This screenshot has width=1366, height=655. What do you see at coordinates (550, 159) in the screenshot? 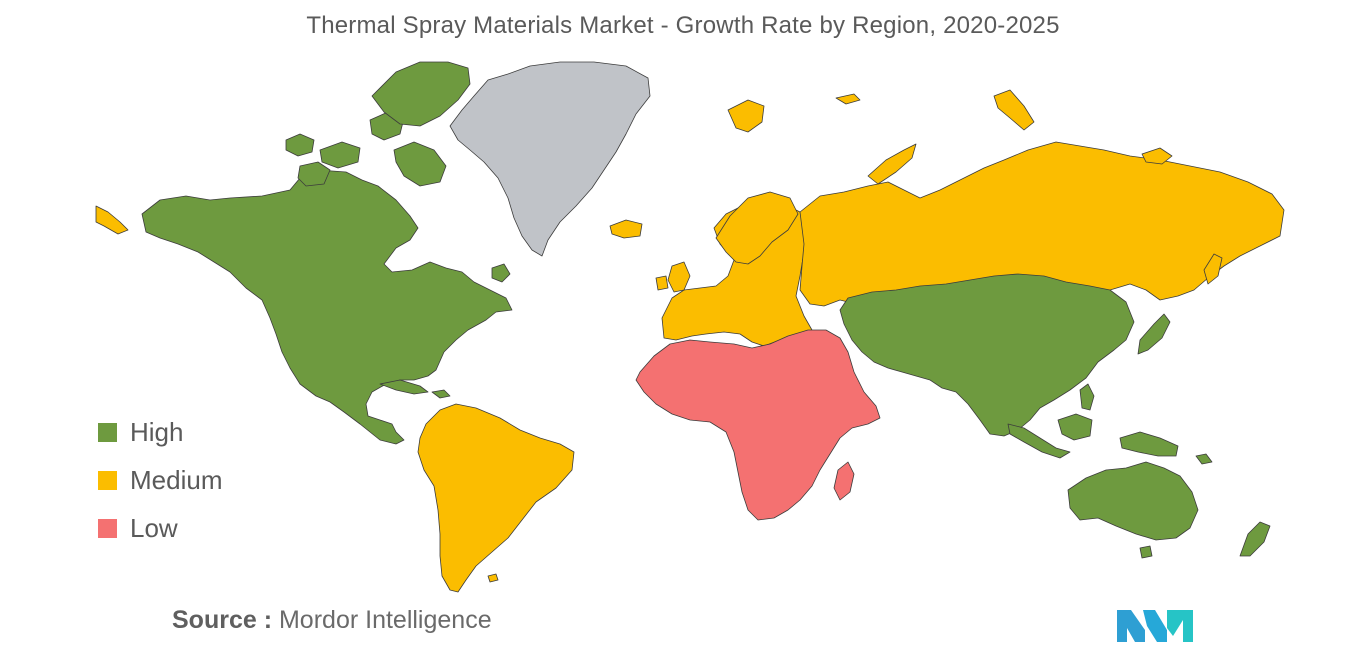
I see `region-greenland` at bounding box center [550, 159].